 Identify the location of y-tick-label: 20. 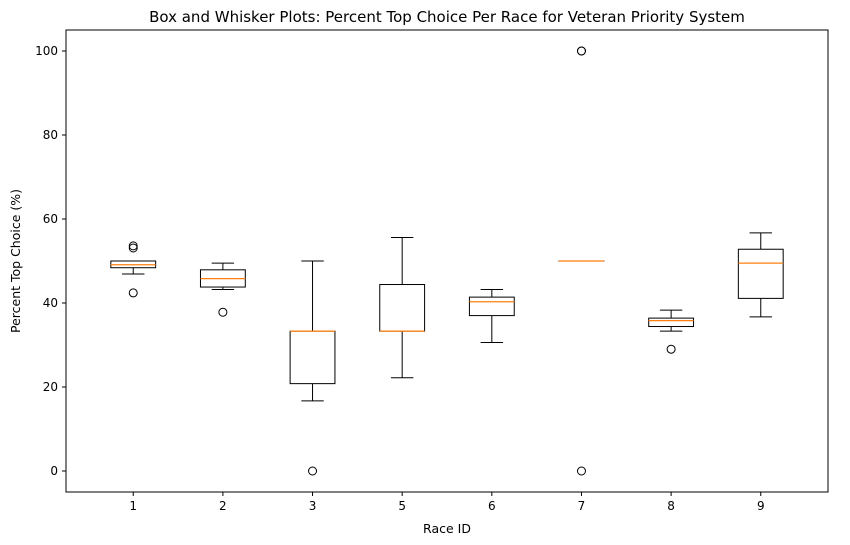
(50, 387).